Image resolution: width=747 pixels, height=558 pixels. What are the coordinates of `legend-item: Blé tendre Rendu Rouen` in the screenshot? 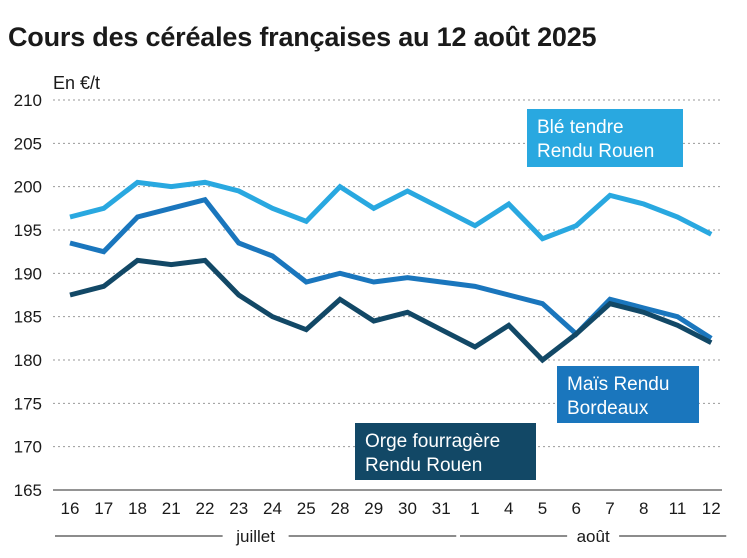 It's located at (605, 138).